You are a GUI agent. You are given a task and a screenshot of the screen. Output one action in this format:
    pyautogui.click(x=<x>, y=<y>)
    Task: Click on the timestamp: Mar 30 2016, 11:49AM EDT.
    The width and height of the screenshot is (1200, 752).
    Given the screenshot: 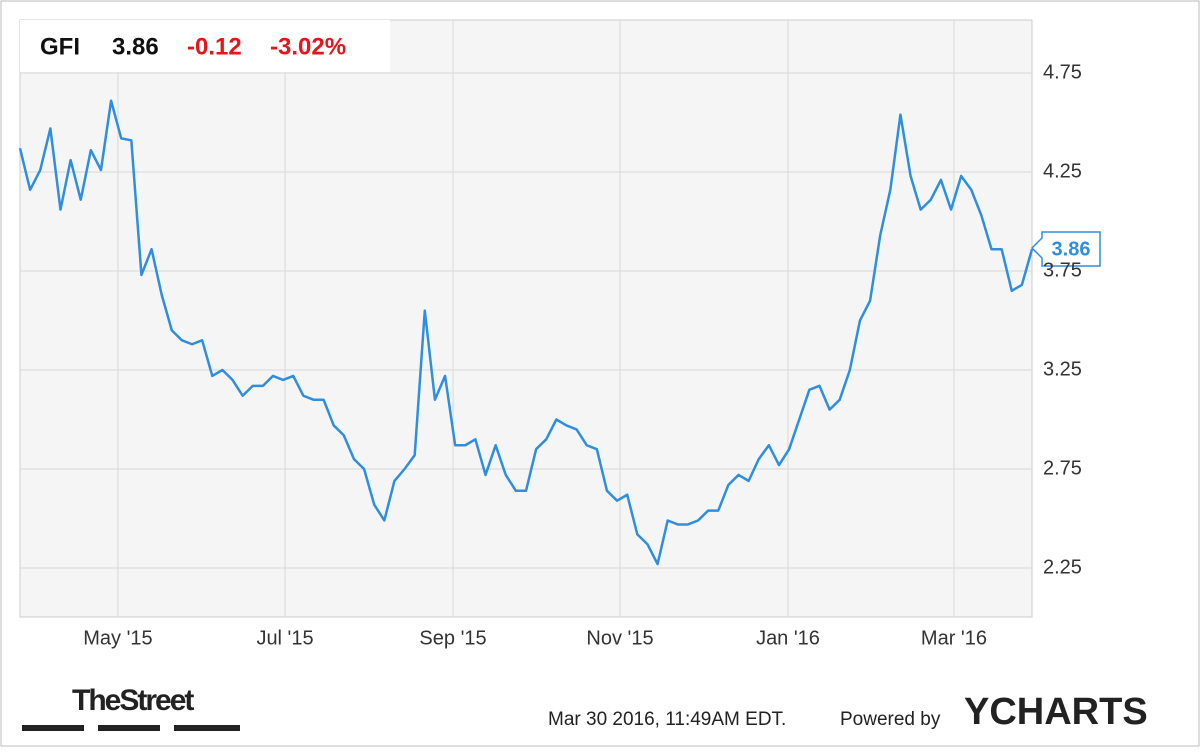 What is the action you would take?
    pyautogui.click(x=667, y=719)
    